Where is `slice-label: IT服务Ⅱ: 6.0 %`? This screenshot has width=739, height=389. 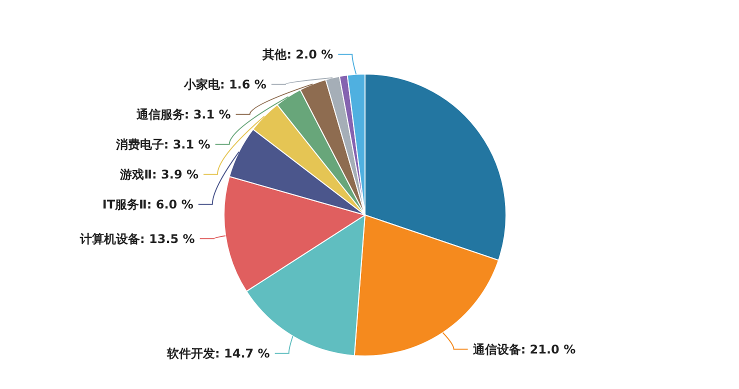
slice-label: IT服务Ⅱ: 6.0 % is located at coordinates (148, 205).